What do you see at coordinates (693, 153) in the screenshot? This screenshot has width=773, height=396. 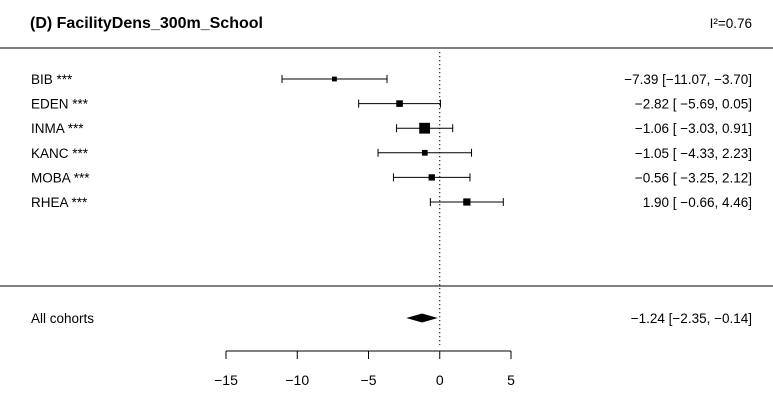 I see `study-estimate-text: −1.05 [ −4.33, 2.23]` at bounding box center [693, 153].